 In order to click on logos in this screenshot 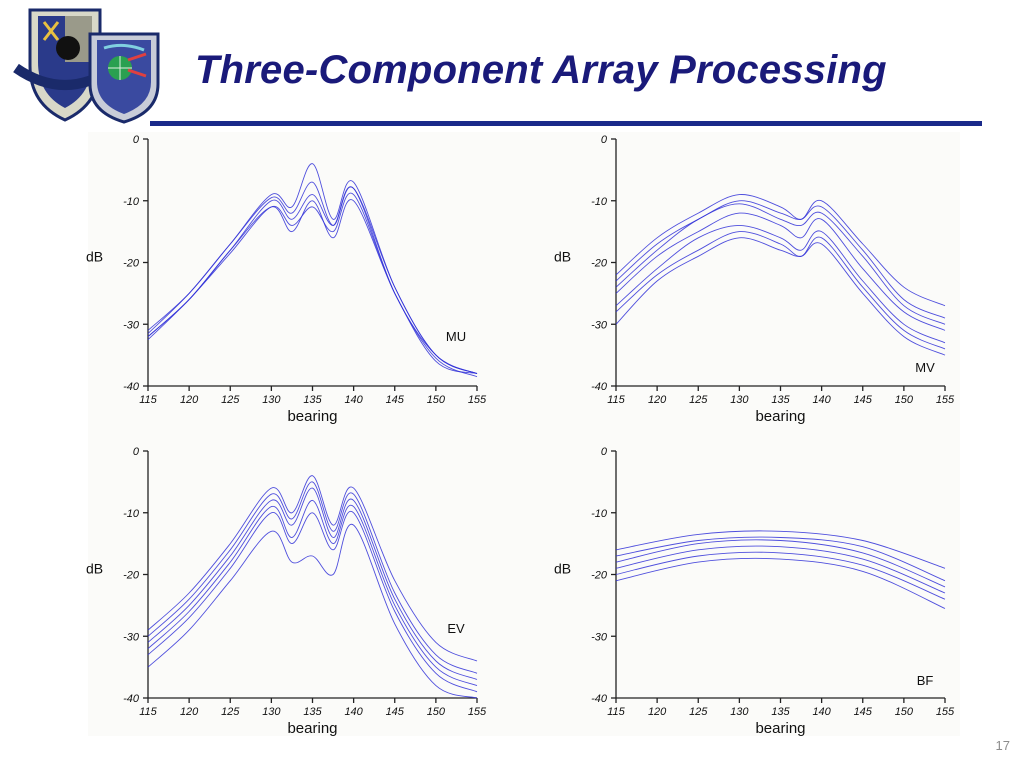, I will do `click(88, 64)`.